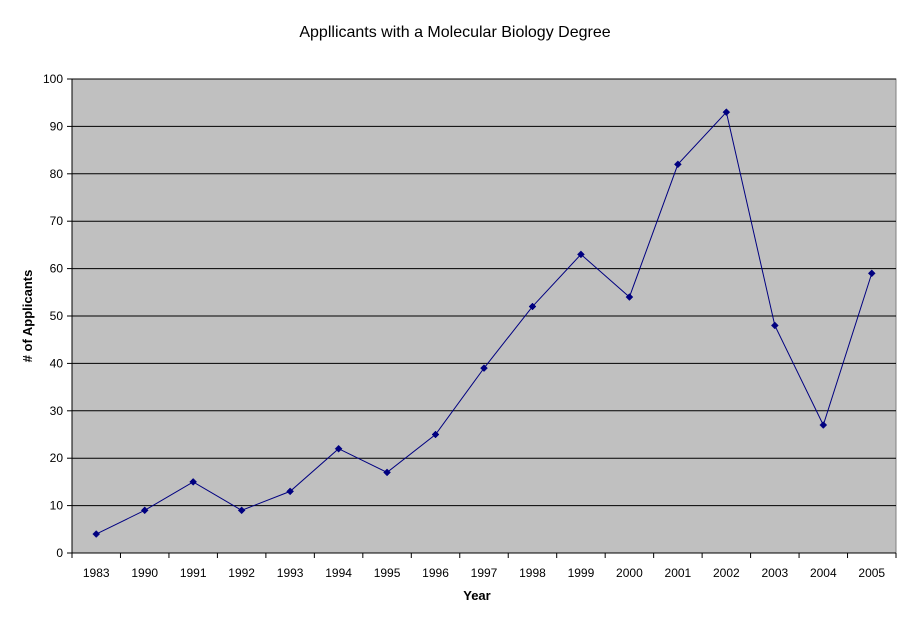  What do you see at coordinates (193, 573) in the screenshot?
I see `x-tick-label: 1991` at bounding box center [193, 573].